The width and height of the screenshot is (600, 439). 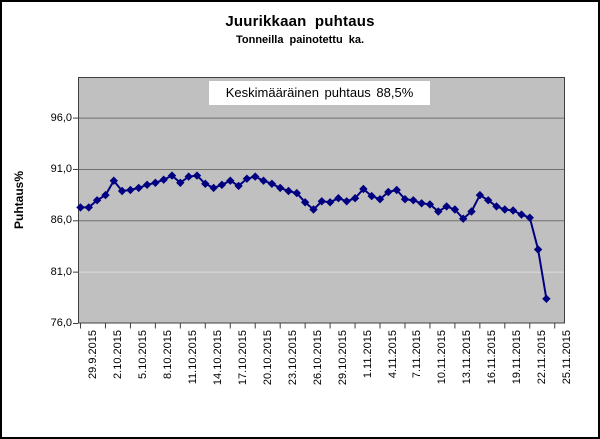 What do you see at coordinates (300, 40) in the screenshot?
I see `chart-subtitle: Tonneilla painotettu ka.` at bounding box center [300, 40].